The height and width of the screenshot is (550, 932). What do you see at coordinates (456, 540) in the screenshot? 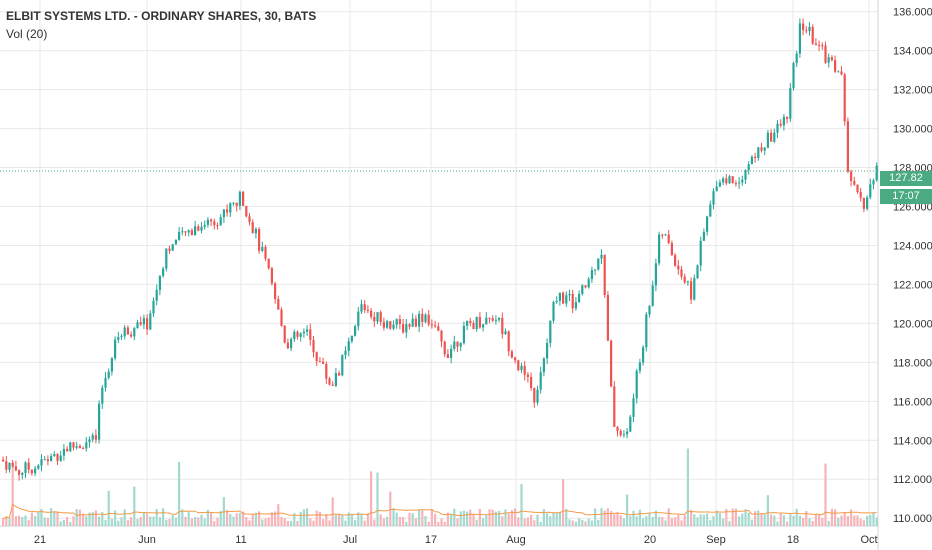
I see `time-axis: 21 Jun 11 Jul 17 Aug 20 Sep 18 Oct` at bounding box center [456, 540].